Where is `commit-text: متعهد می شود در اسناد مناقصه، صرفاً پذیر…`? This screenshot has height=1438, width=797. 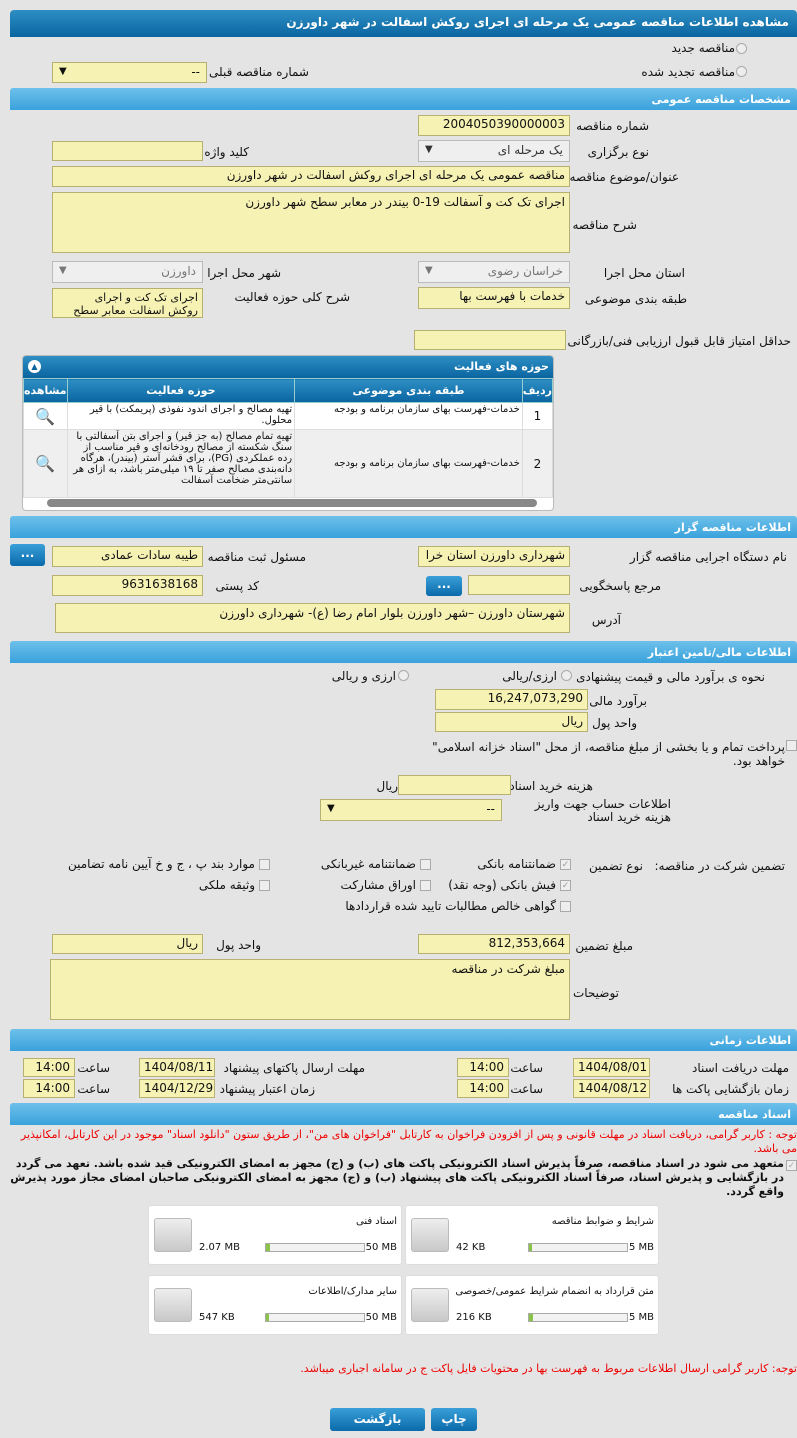
commit-text: متعهد می شود در اسناد مناقصه، صرفاً پذیر… is located at coordinates (397, 1177).